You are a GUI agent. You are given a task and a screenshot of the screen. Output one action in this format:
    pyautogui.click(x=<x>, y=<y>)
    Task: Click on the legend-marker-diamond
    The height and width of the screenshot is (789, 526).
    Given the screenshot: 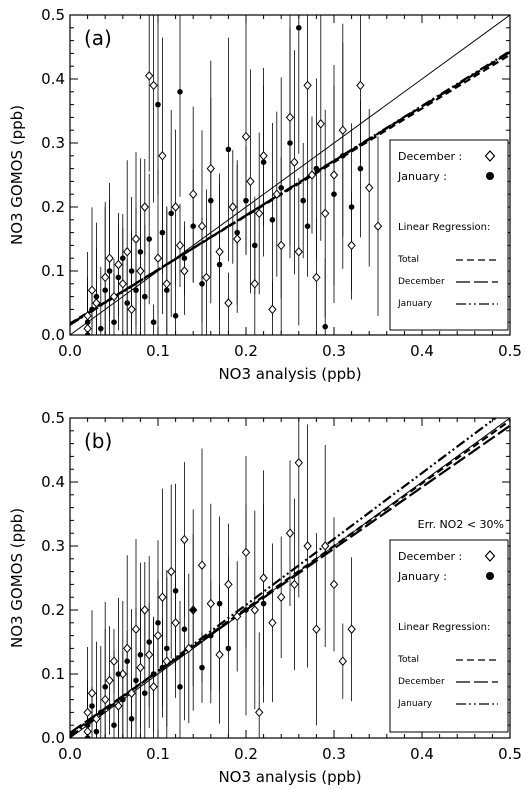 What is the action you would take?
    pyautogui.click(x=490, y=156)
    